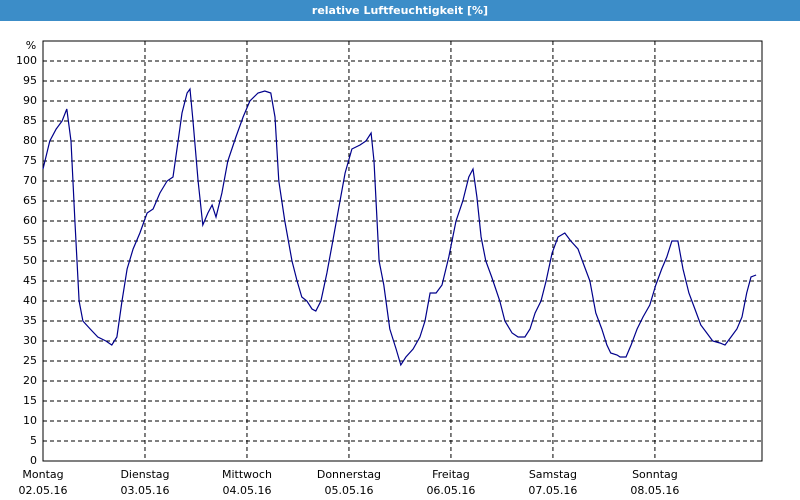  I want to click on y-tick-label: 25, so click(30, 360).